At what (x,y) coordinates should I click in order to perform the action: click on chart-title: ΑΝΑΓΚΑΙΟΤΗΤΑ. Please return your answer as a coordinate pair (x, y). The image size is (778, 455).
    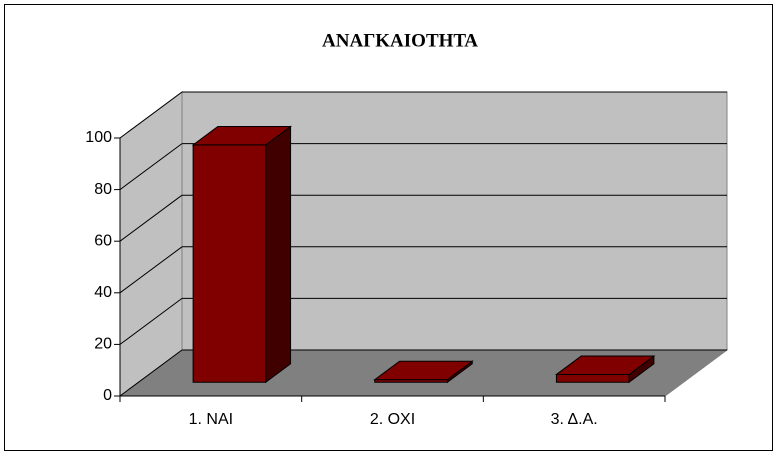
    Looking at the image, I should click on (400, 40).